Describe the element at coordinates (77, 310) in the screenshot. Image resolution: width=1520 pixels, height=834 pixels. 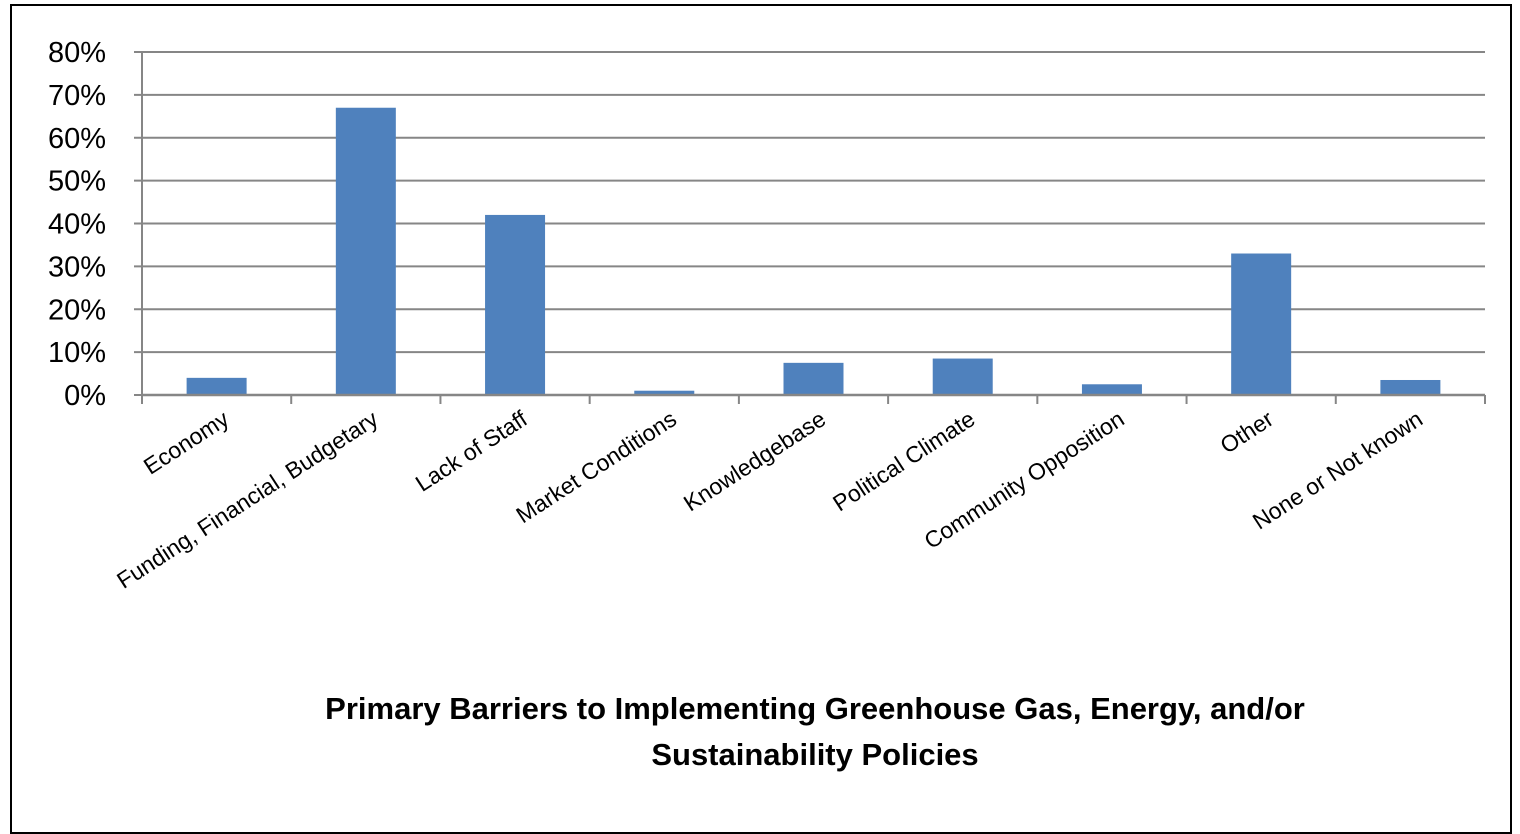
I see `y-tick-label: 20%` at that location.